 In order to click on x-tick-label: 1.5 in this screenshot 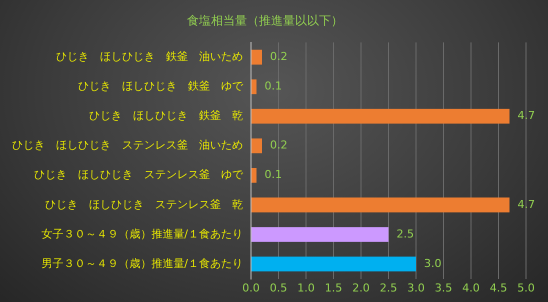, I will do `click(333, 287)`.